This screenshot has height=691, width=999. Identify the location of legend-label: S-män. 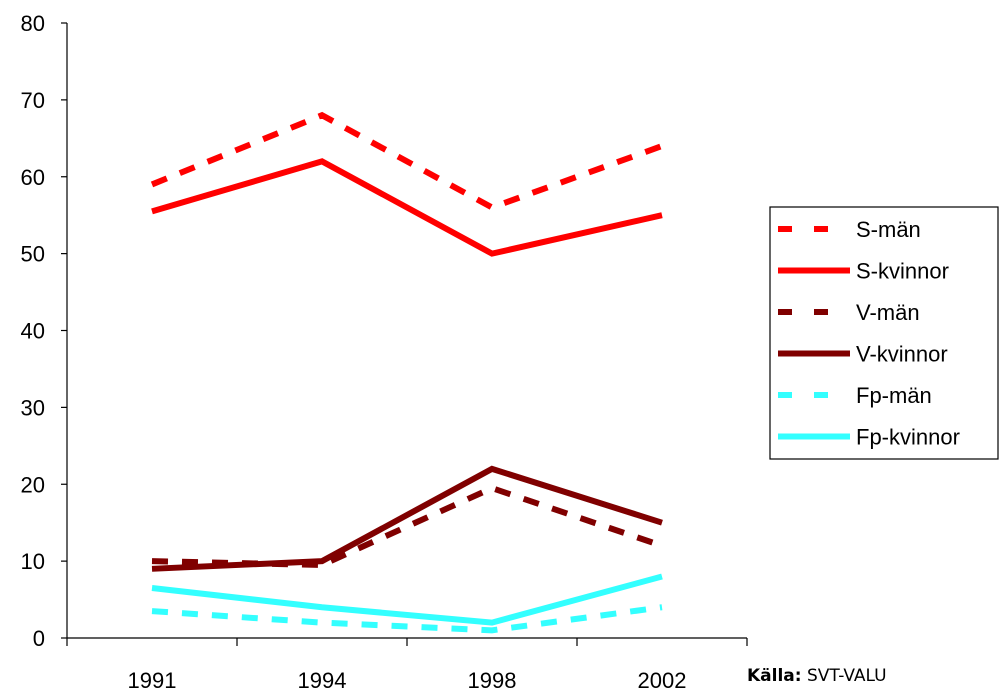
(888, 229).